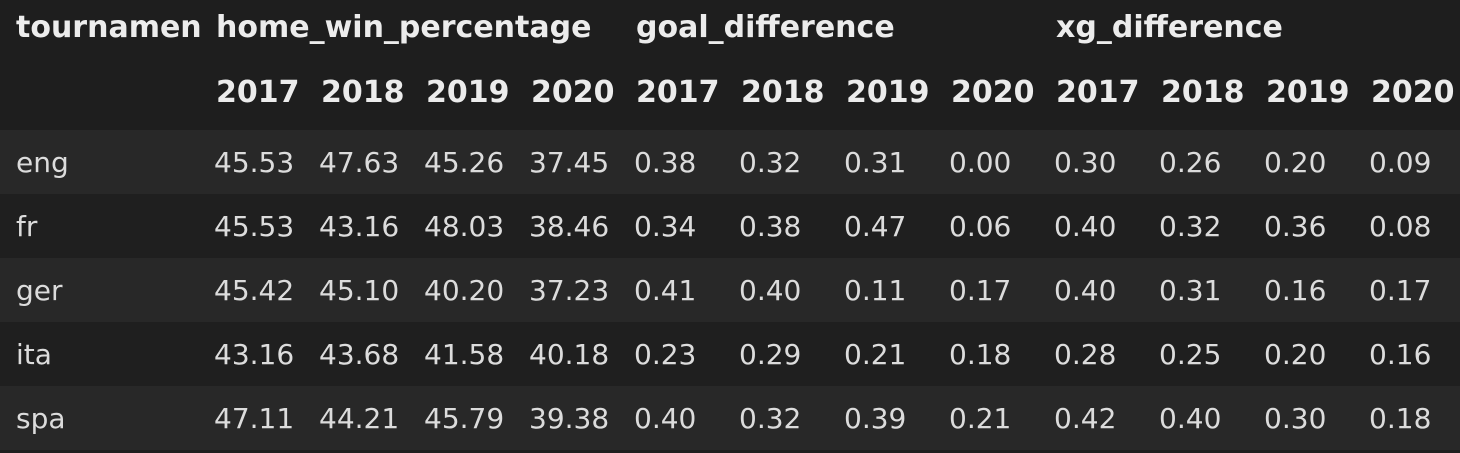 The width and height of the screenshot is (1460, 453). Describe the element at coordinates (464, 354) in the screenshot. I see `table-cell: 41.58` at that location.